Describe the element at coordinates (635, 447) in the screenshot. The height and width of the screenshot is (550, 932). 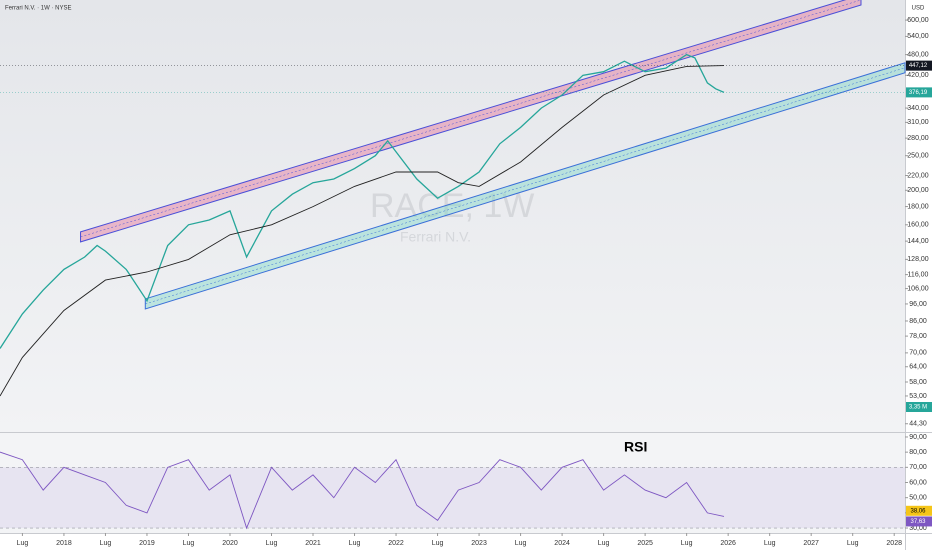
I see `rsi-title: RSI` at that location.